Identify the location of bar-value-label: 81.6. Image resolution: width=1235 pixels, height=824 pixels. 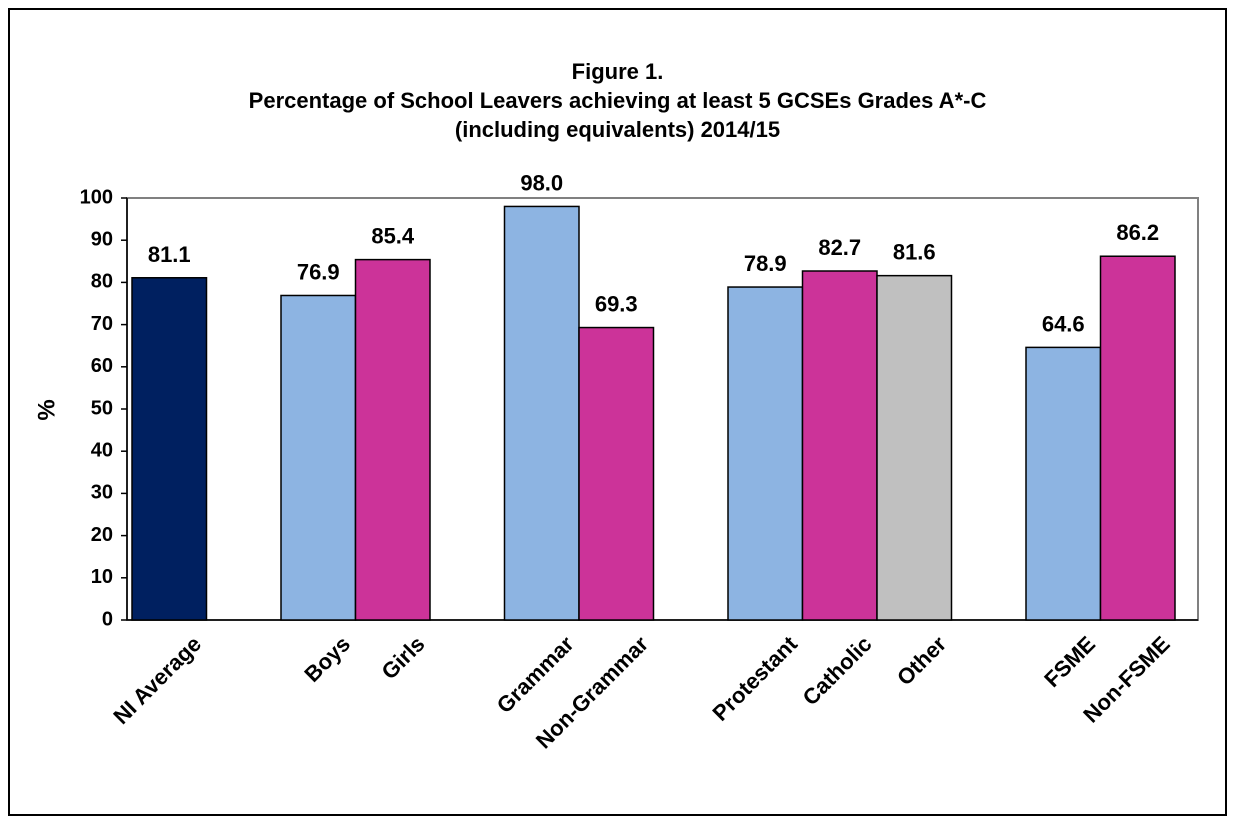
(914, 252).